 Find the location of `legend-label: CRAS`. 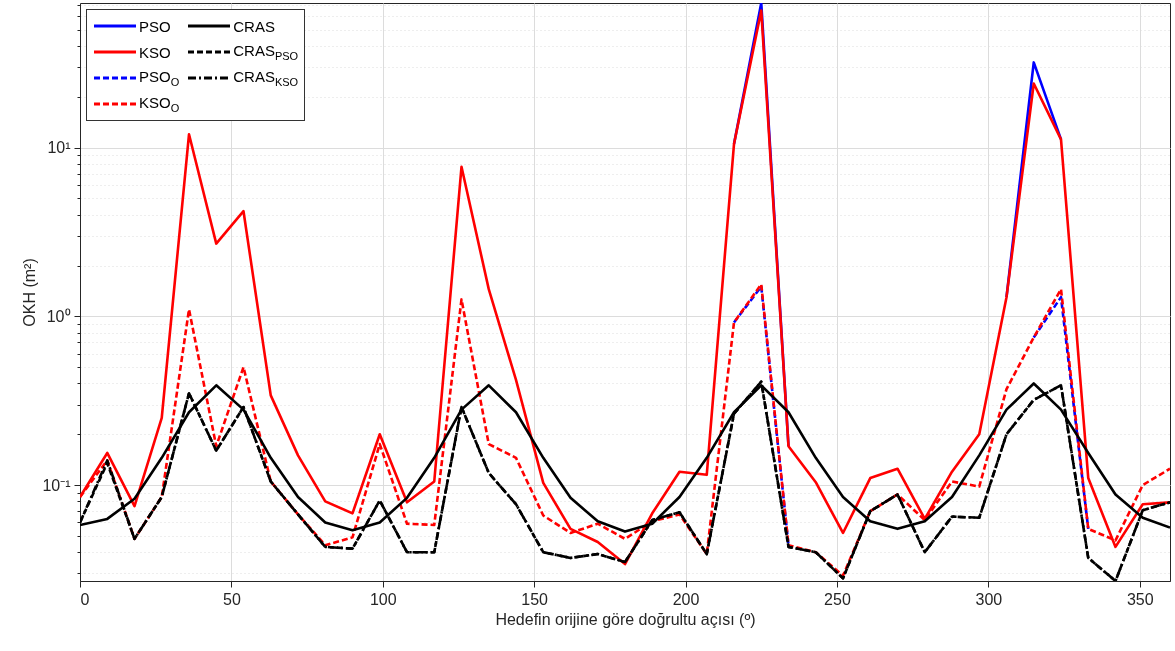

legend-label: CRAS is located at coordinates (254, 26).